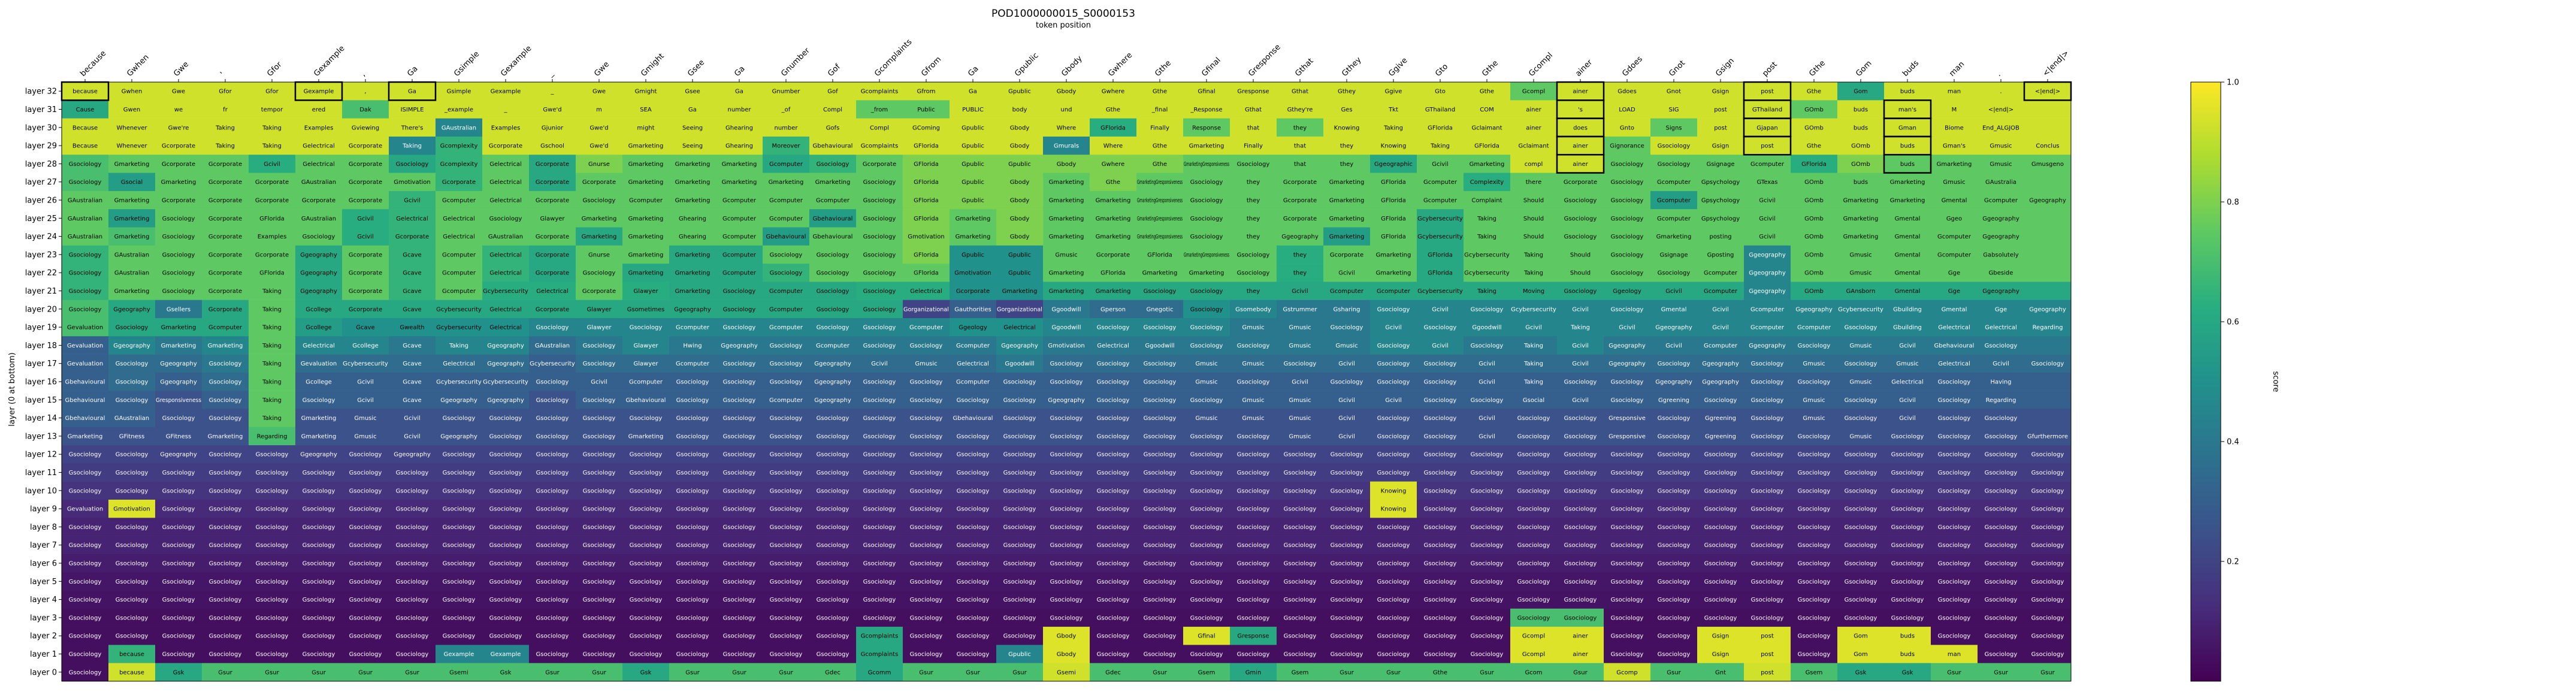  Describe the element at coordinates (1533, 328) in the screenshot. I see `cell-token-label: Gcivil` at that location.